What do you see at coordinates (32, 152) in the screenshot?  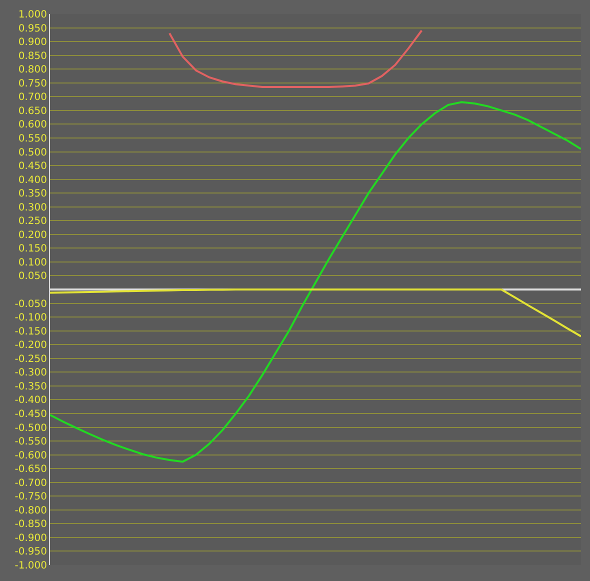 I see `y-tick-label: 0.500` at bounding box center [32, 152].